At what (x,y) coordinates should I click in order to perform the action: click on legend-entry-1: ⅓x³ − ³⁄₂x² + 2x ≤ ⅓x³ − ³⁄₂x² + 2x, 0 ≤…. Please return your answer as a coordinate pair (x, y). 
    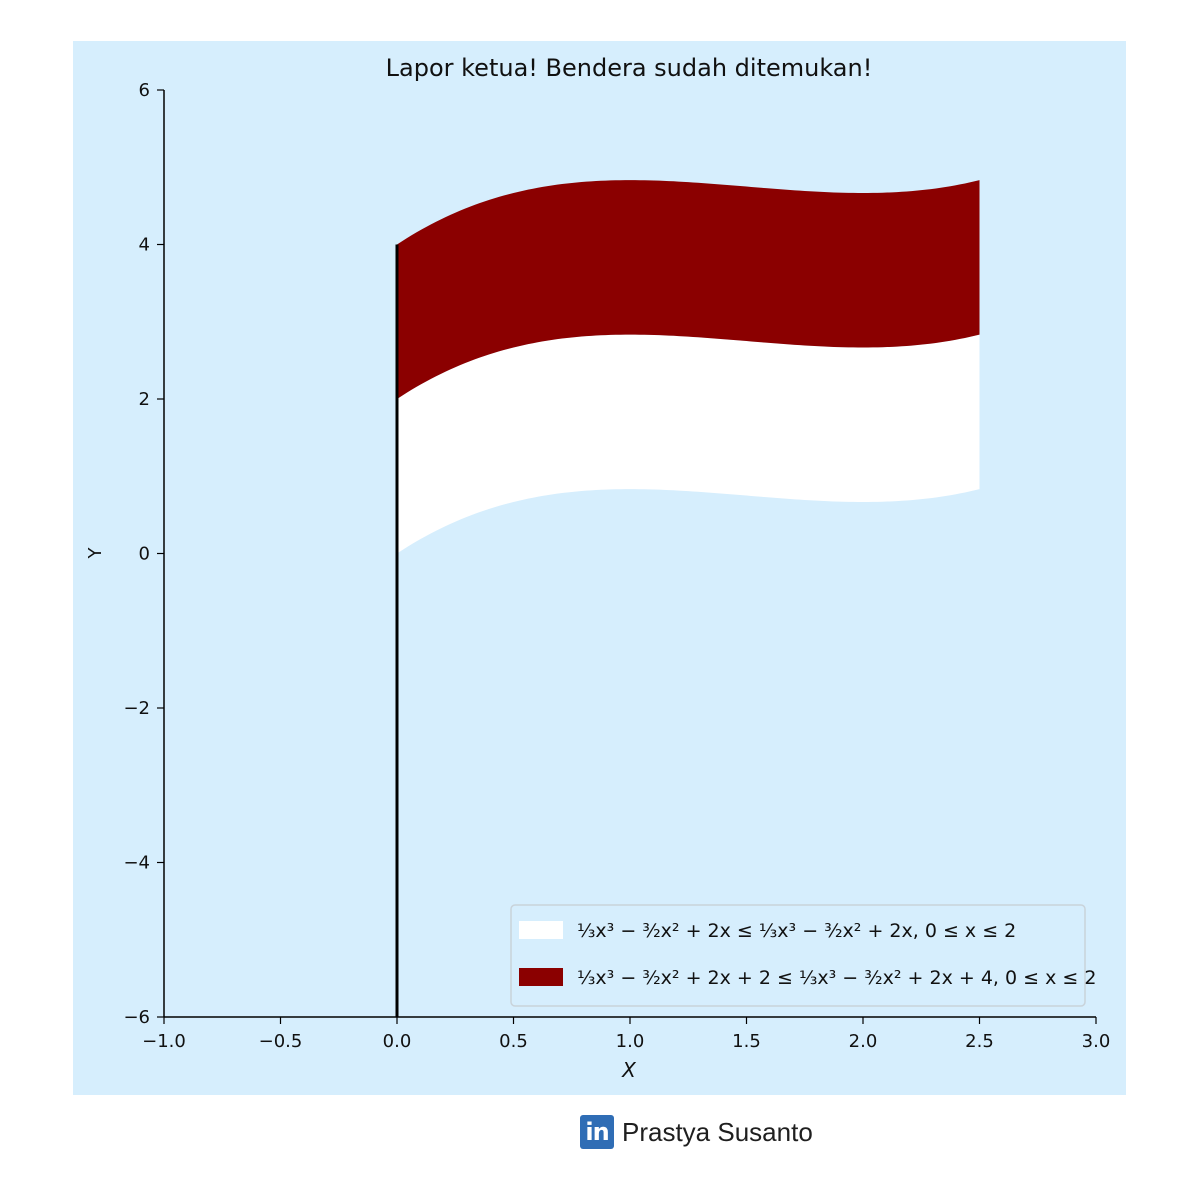
    Looking at the image, I should click on (796, 931).